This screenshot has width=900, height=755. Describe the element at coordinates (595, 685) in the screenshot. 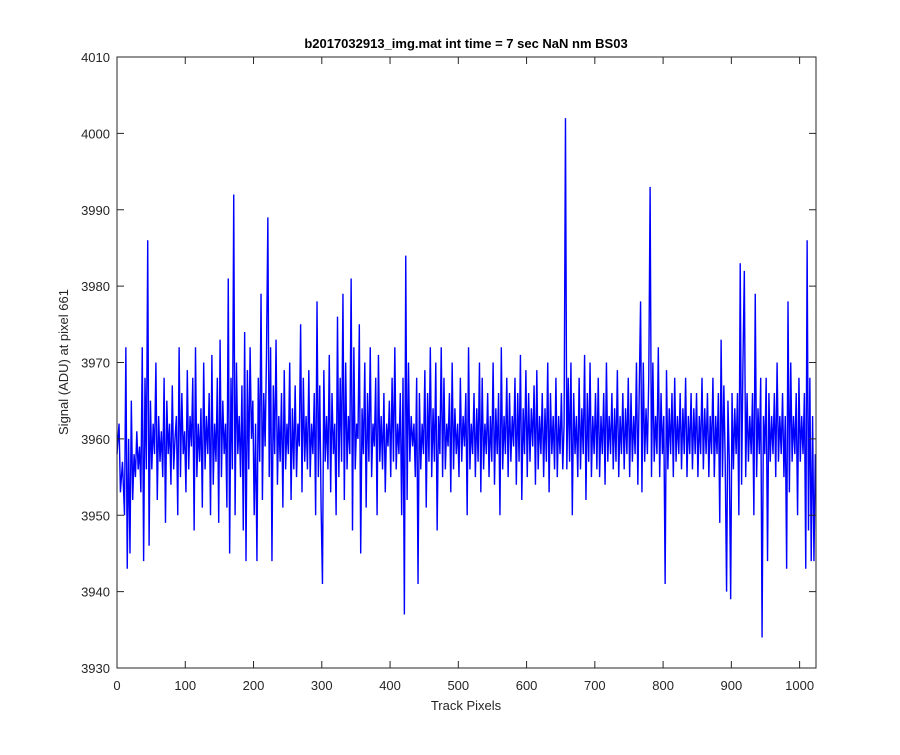

I see `x-tick-label: 700` at that location.